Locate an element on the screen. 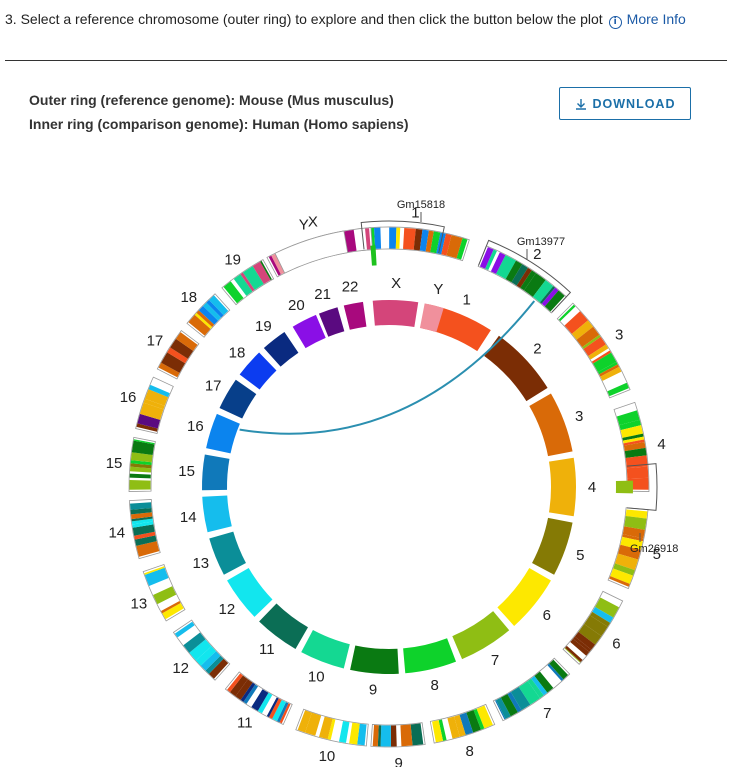 This screenshot has height=767, width=736. inner-label-20: 20 is located at coordinates (296, 305).